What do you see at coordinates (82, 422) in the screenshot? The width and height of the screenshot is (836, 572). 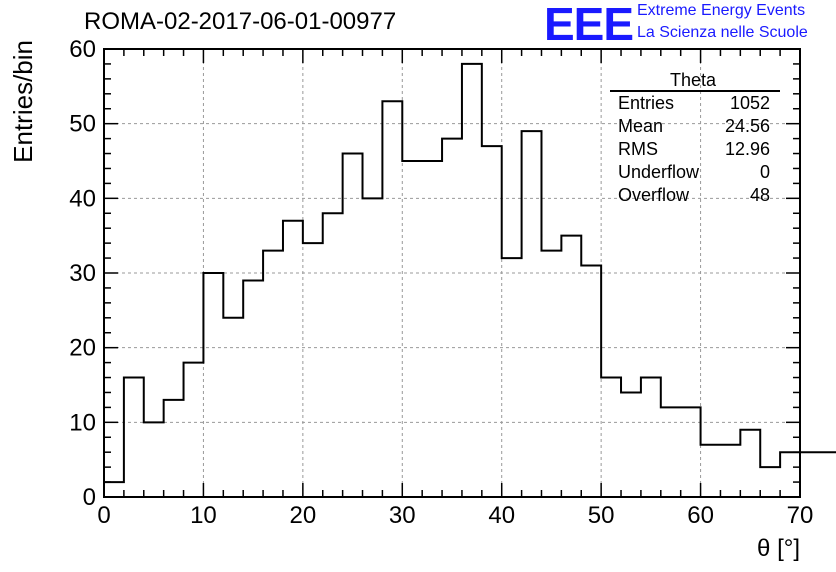 I see `y-tick-label: 10` at bounding box center [82, 422].